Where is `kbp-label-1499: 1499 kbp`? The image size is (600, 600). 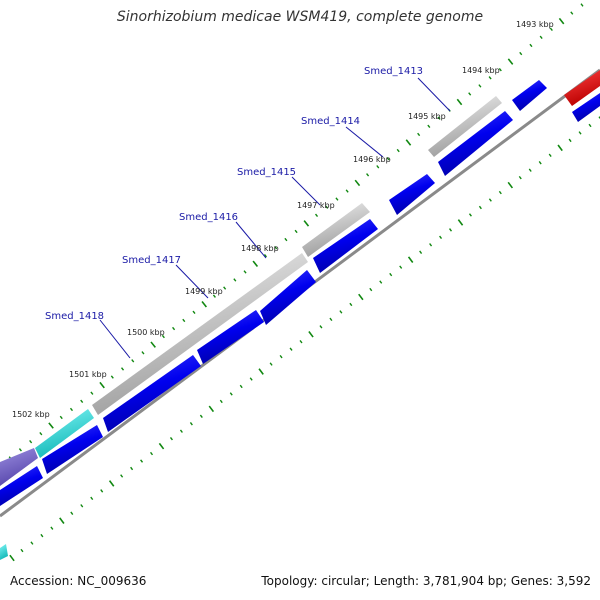 kbp-label-1499: 1499 kbp is located at coordinates (204, 291).